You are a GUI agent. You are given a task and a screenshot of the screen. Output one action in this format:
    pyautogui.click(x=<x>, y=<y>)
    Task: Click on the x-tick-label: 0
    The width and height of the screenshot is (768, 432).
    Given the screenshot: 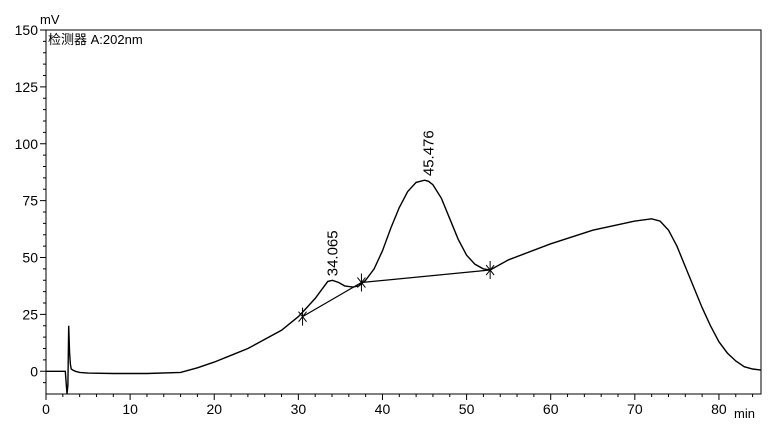 What is the action you would take?
    pyautogui.click(x=46, y=409)
    